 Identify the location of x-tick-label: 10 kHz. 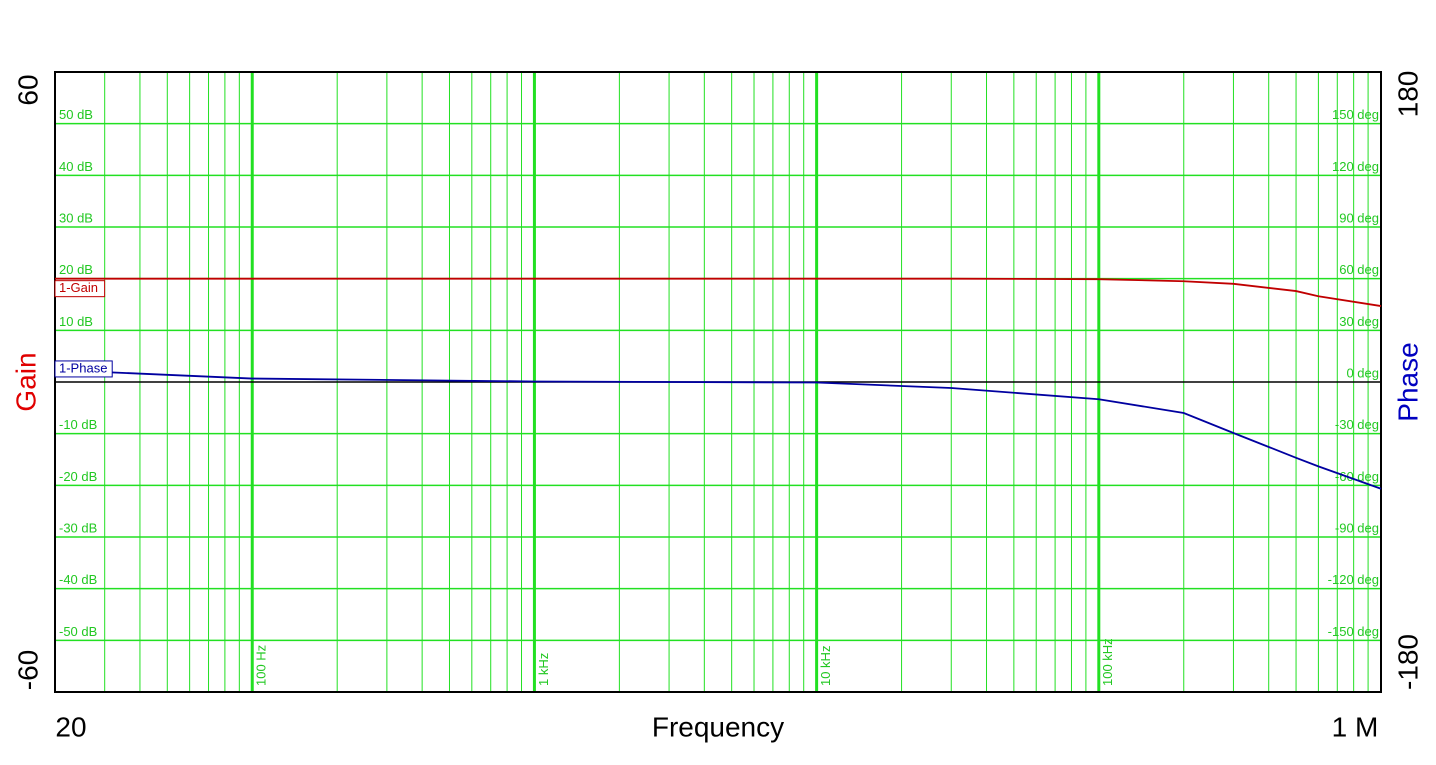
(825, 666).